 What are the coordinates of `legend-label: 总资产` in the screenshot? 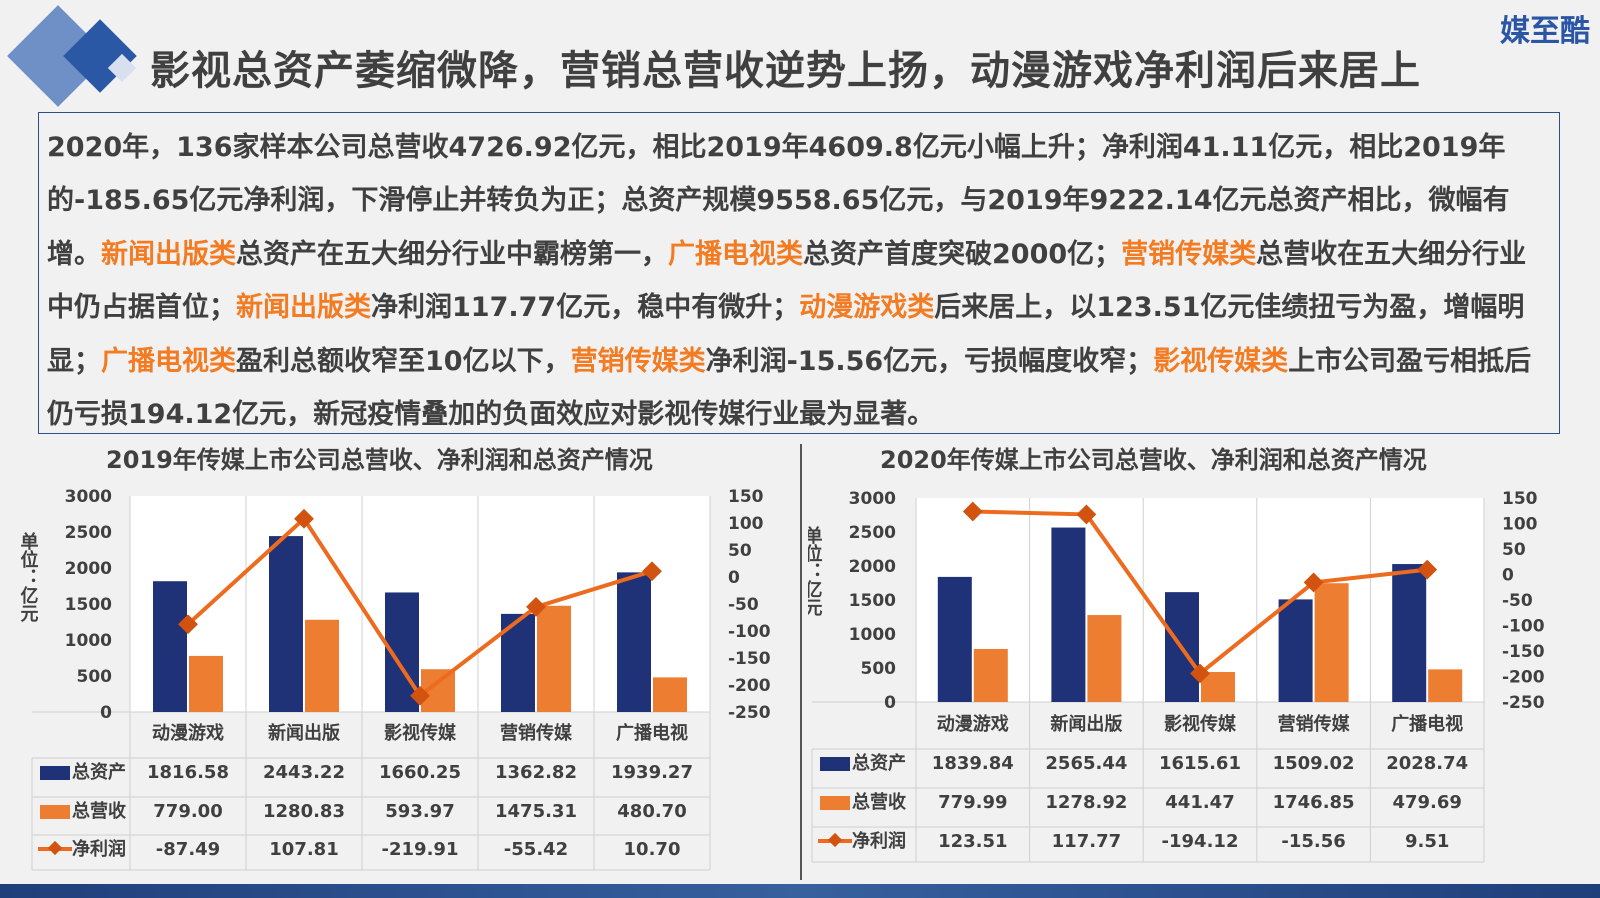 It's located at (99, 772).